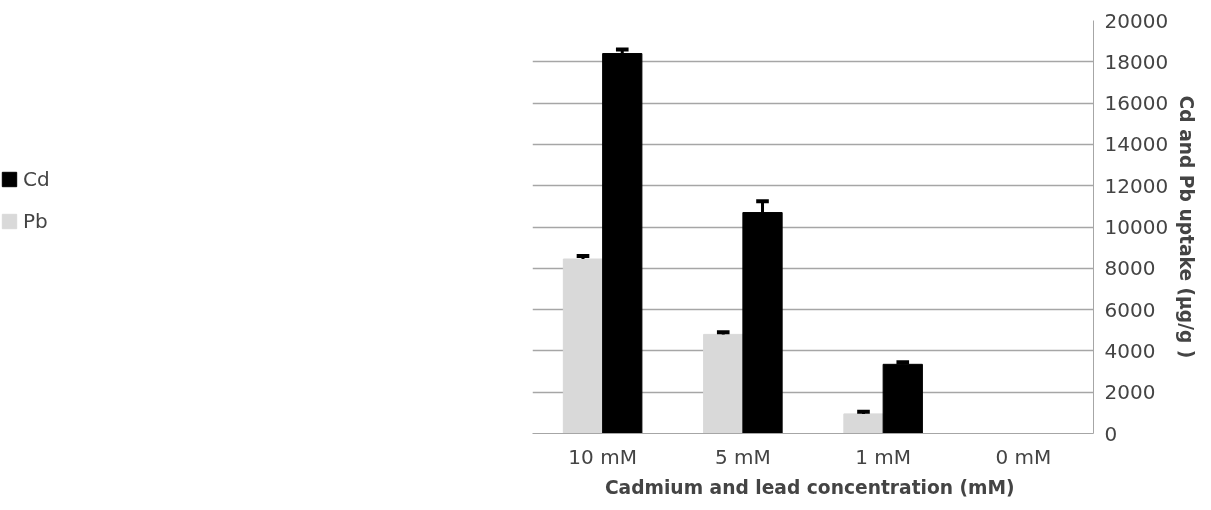 Image resolution: width=1211 pixels, height=510 pixels. I want to click on y-tick-label: 18000, so click(1136, 61).